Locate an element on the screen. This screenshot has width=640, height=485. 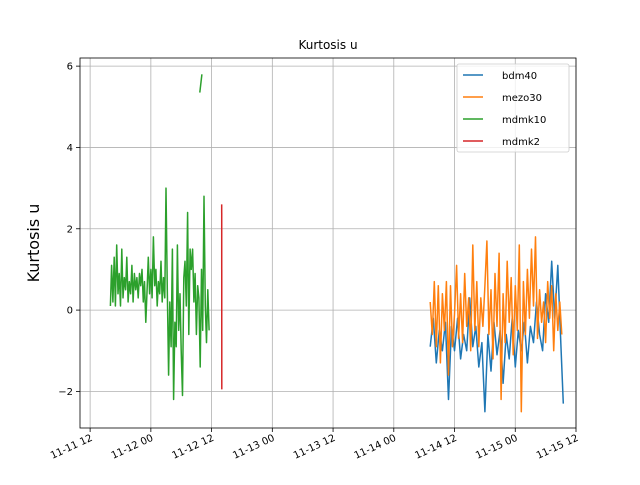
legend-label: mdmk10 is located at coordinates (524, 120).